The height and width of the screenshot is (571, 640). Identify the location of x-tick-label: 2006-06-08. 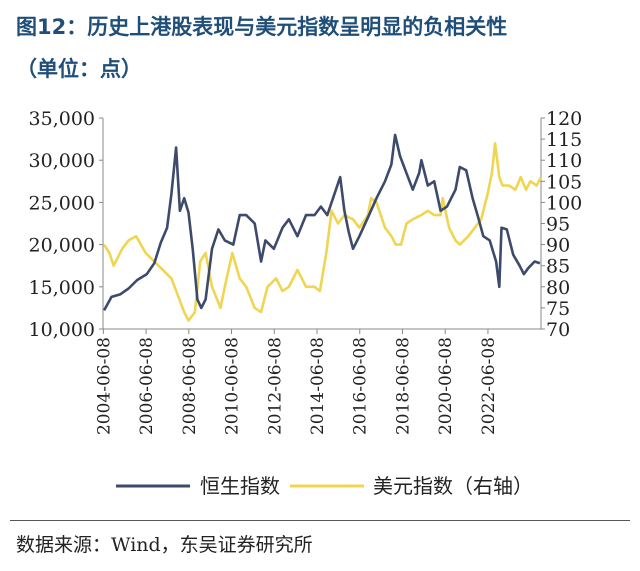
(147, 386).